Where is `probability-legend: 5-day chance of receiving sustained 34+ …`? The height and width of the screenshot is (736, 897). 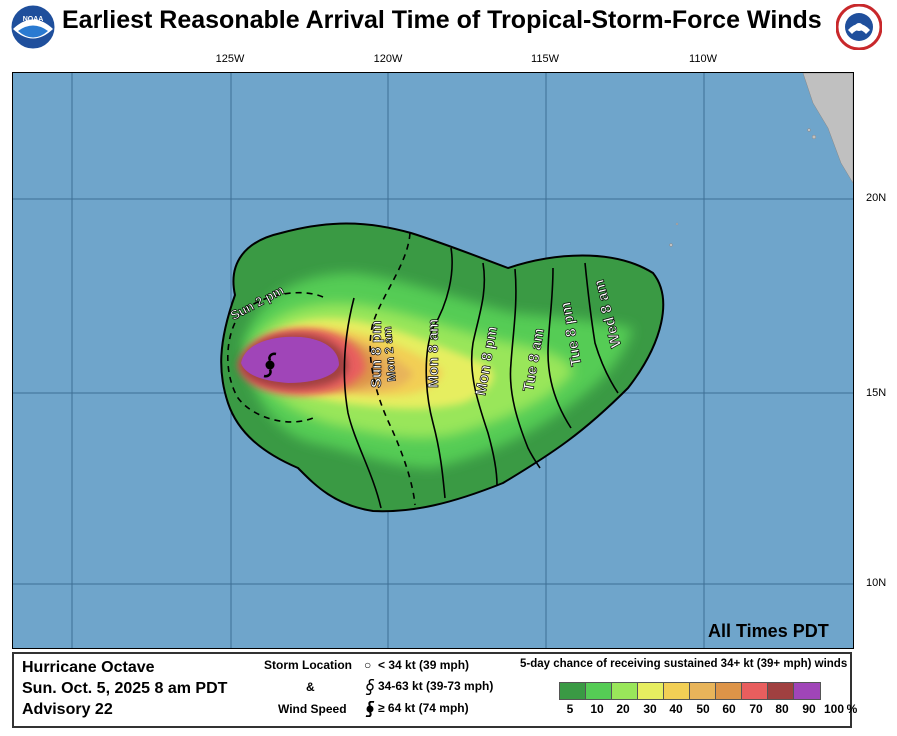
probability-legend: 5-day chance of receiving sustained 34+ … is located at coordinates (688, 687).